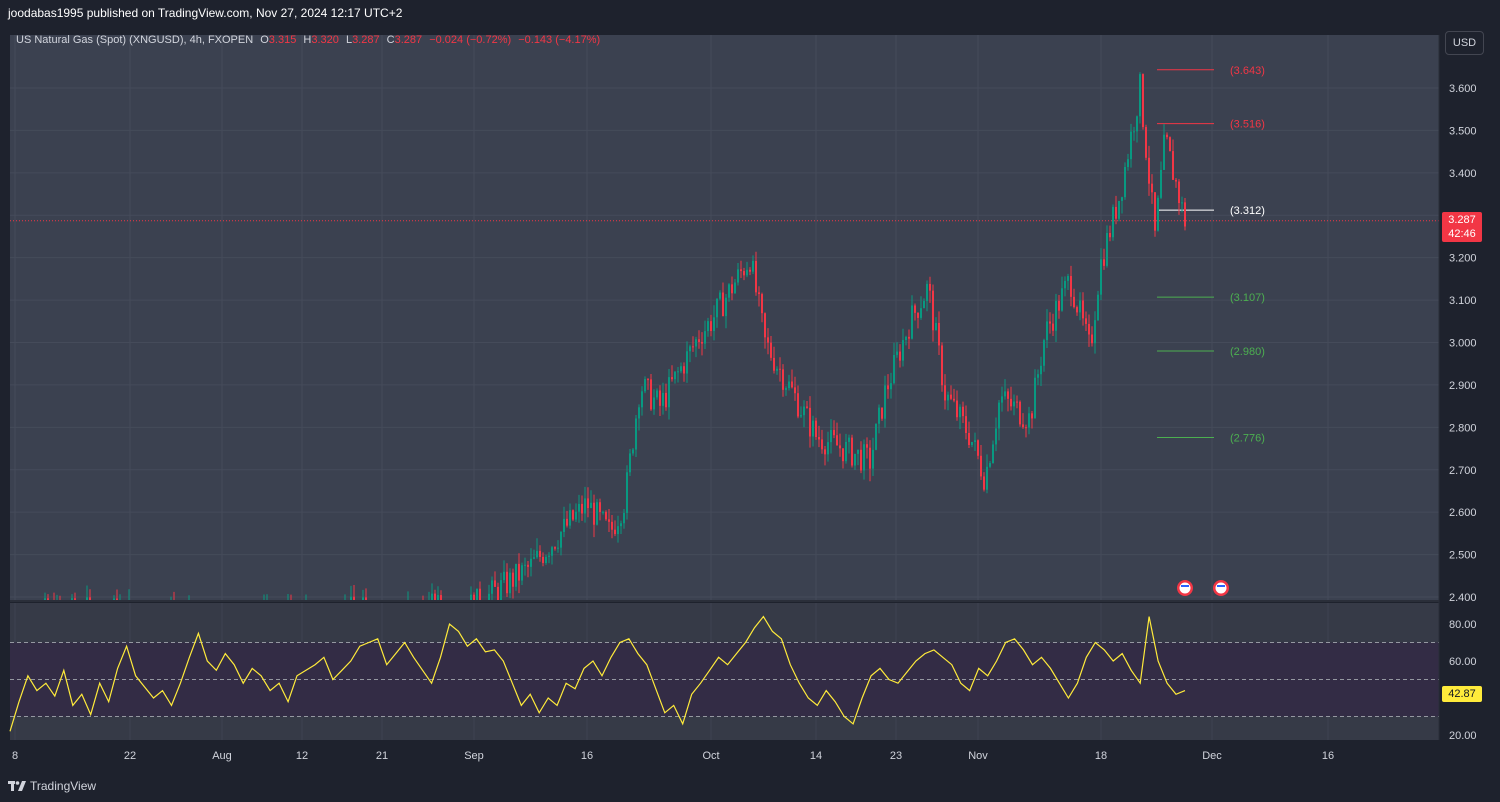  Describe the element at coordinates (1212, 756) in the screenshot. I see `x-tick-label: Dec` at that location.